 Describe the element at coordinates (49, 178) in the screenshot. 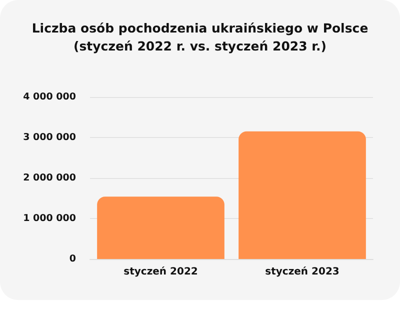

I see `y-tick-label: 2 000 000` at that location.